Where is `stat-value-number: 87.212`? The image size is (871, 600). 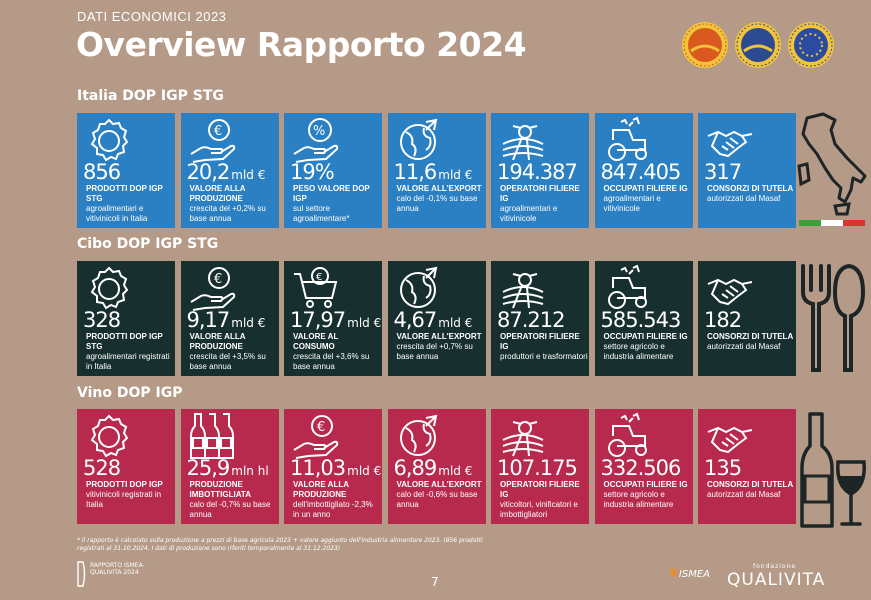 stat-value-number: 87.212 is located at coordinates (531, 320).